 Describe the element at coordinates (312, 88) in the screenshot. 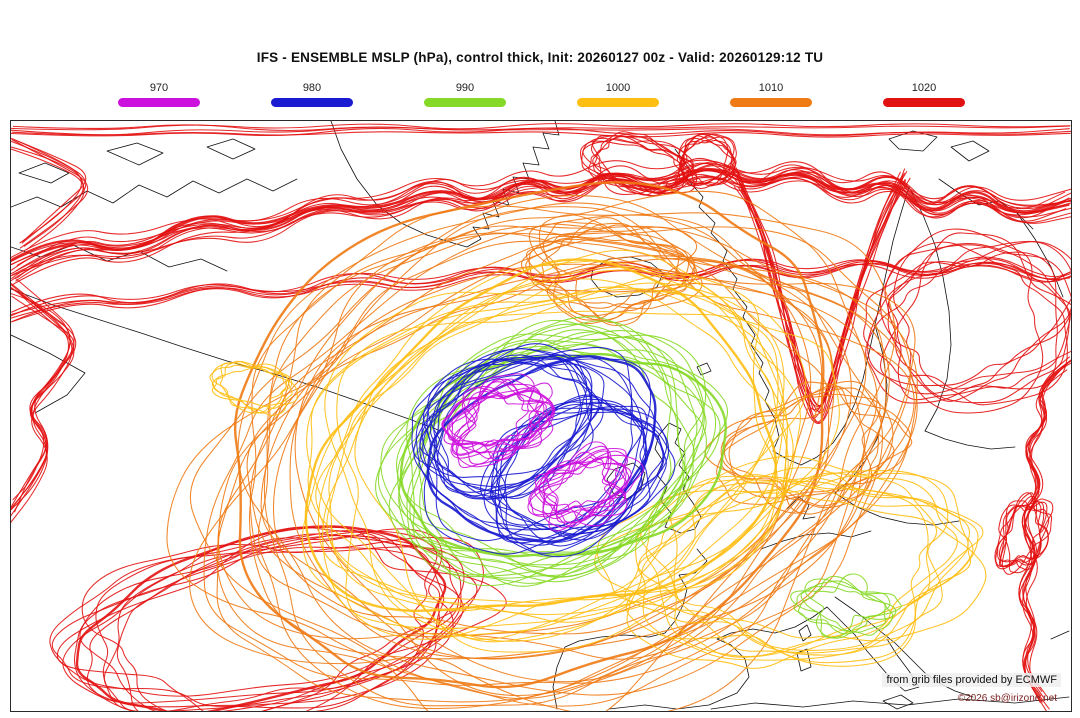

I see `legend-label-980: 980` at that location.